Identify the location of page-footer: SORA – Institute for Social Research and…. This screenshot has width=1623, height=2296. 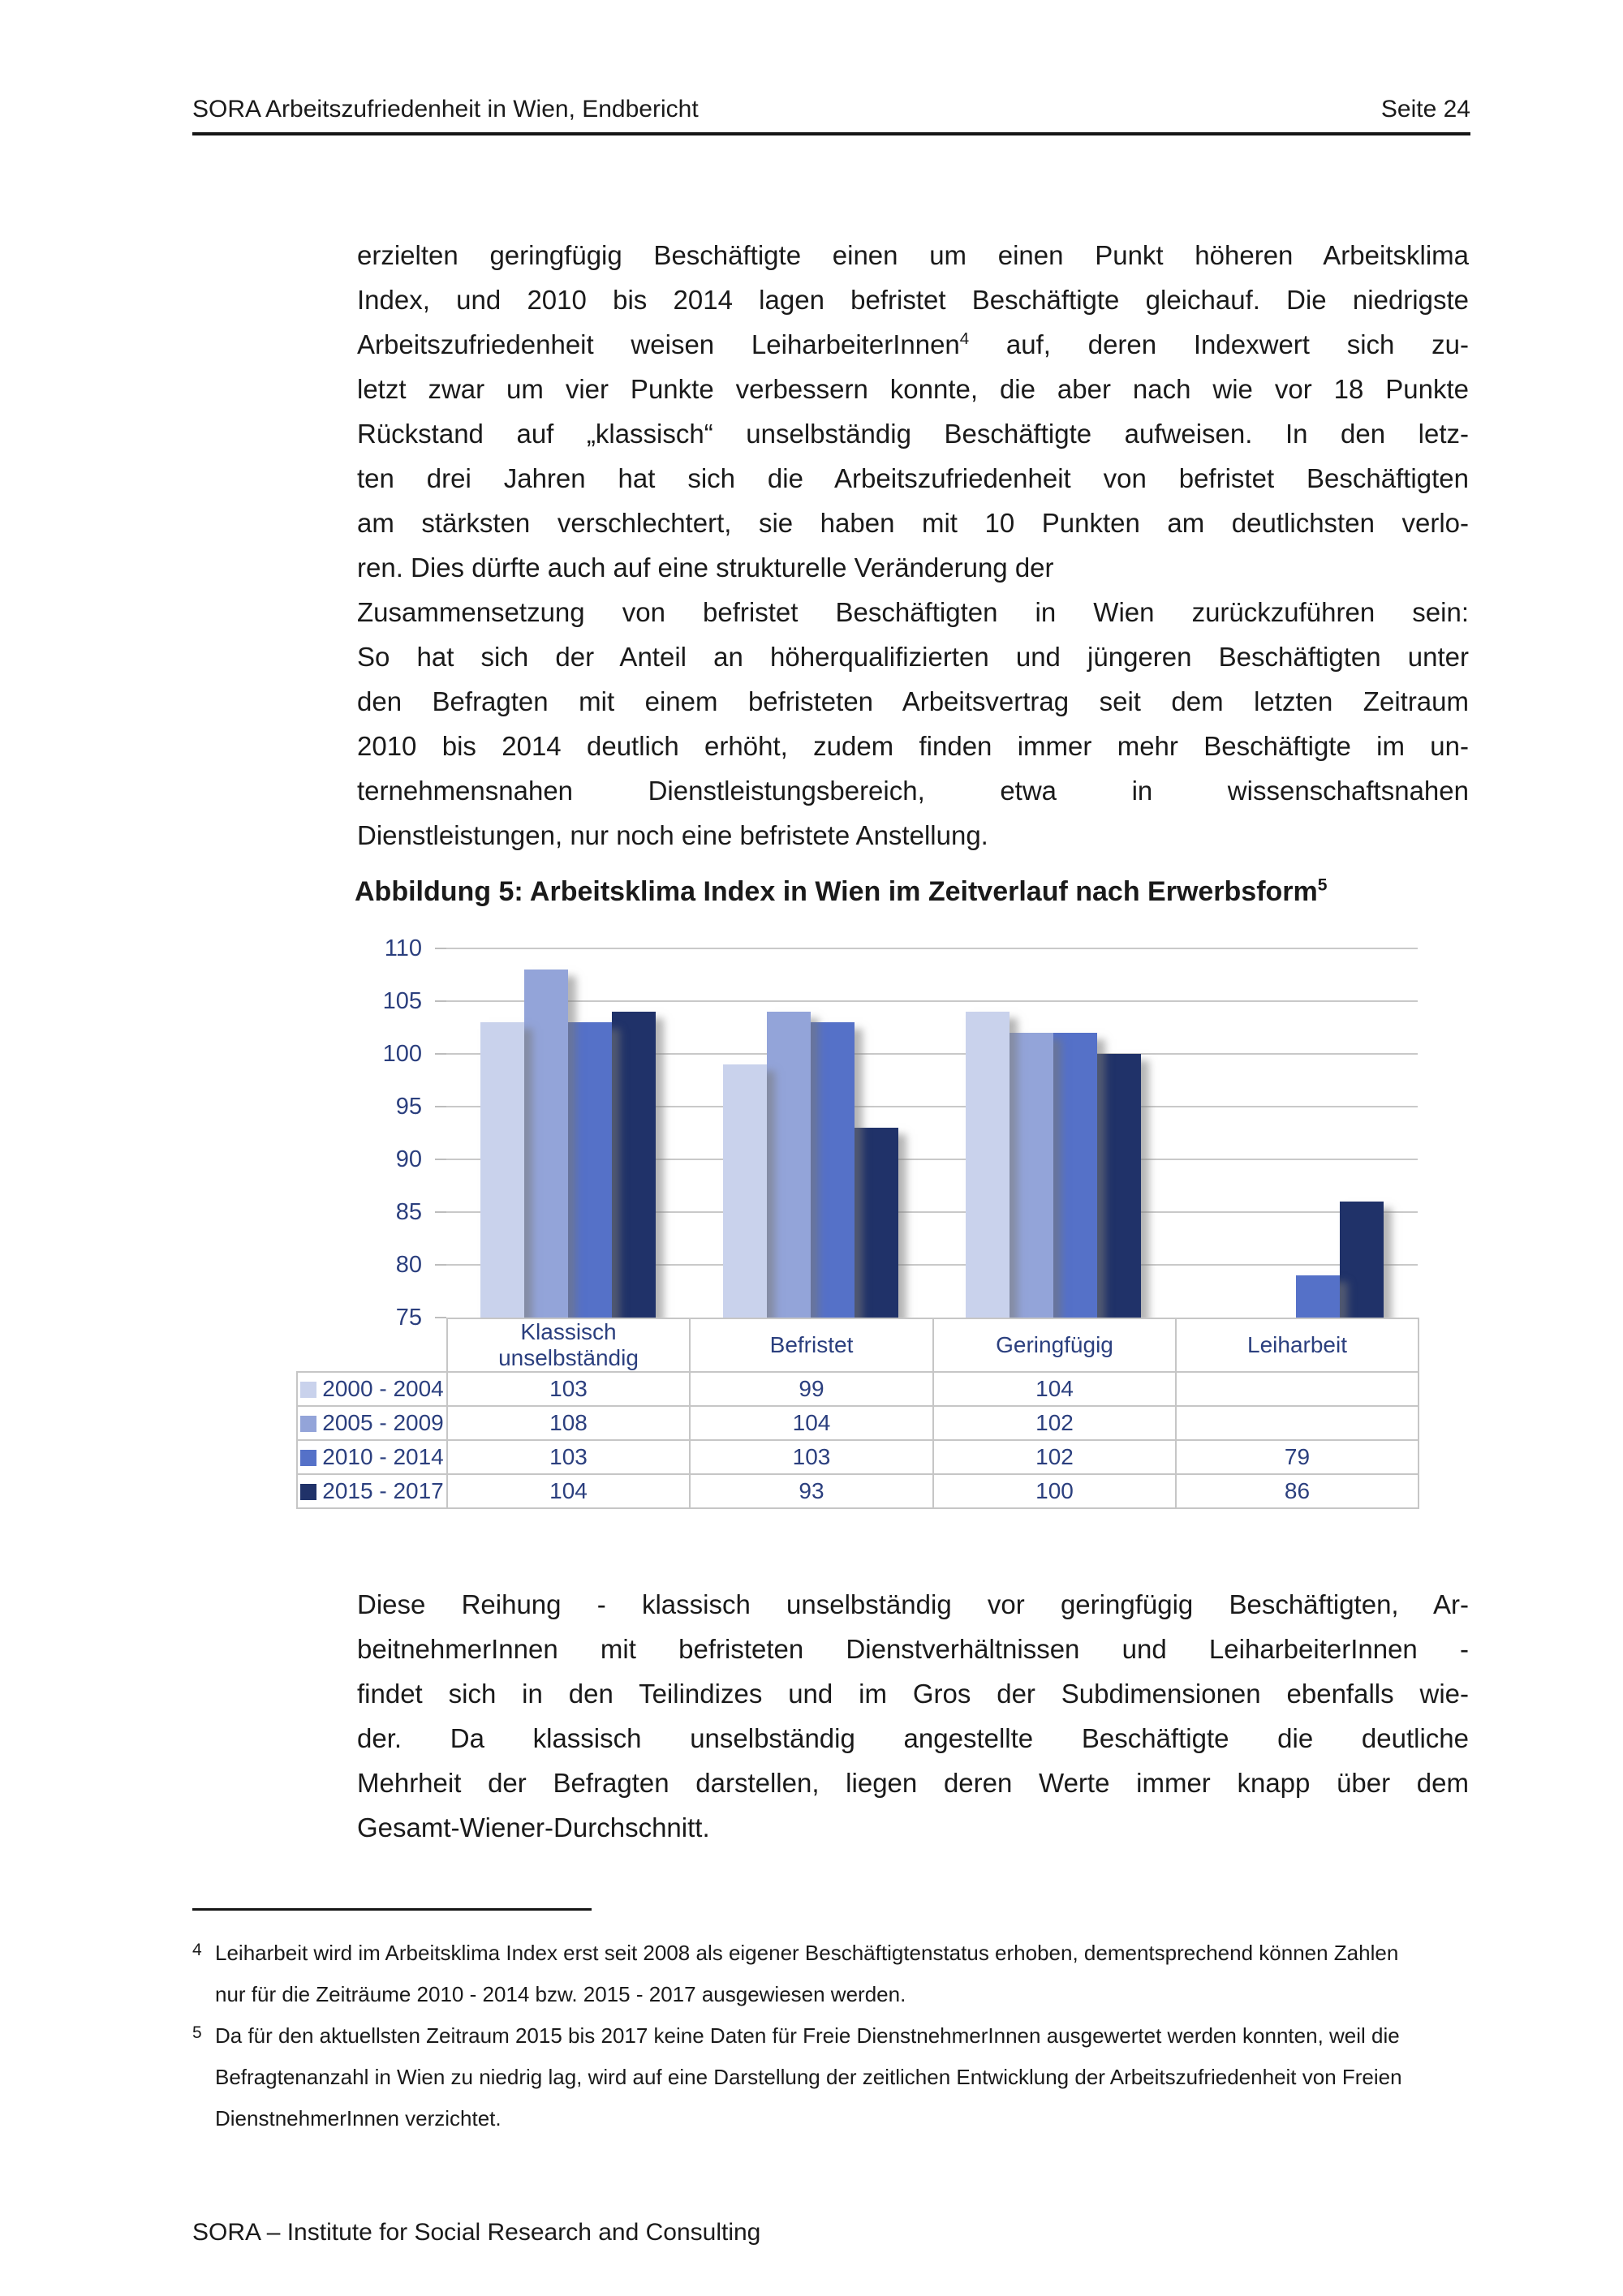
(476, 2232).